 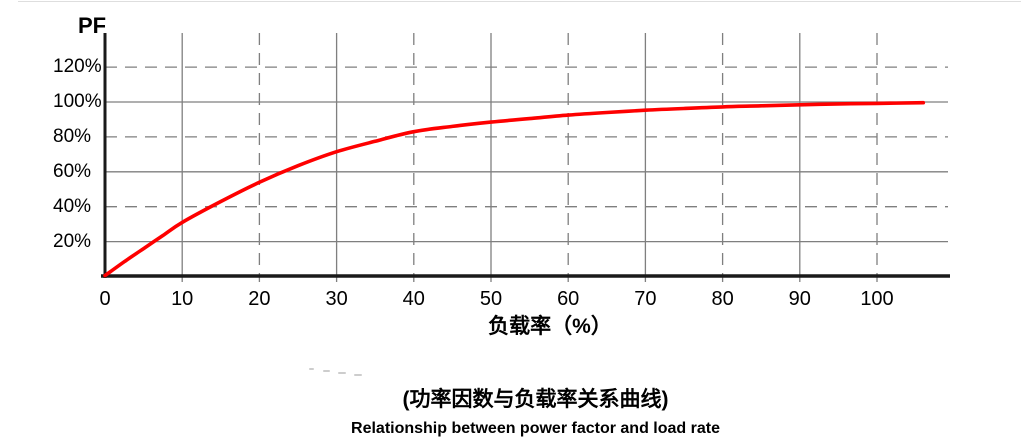 I want to click on x-tick-label-50: 50, so click(x=491, y=299).